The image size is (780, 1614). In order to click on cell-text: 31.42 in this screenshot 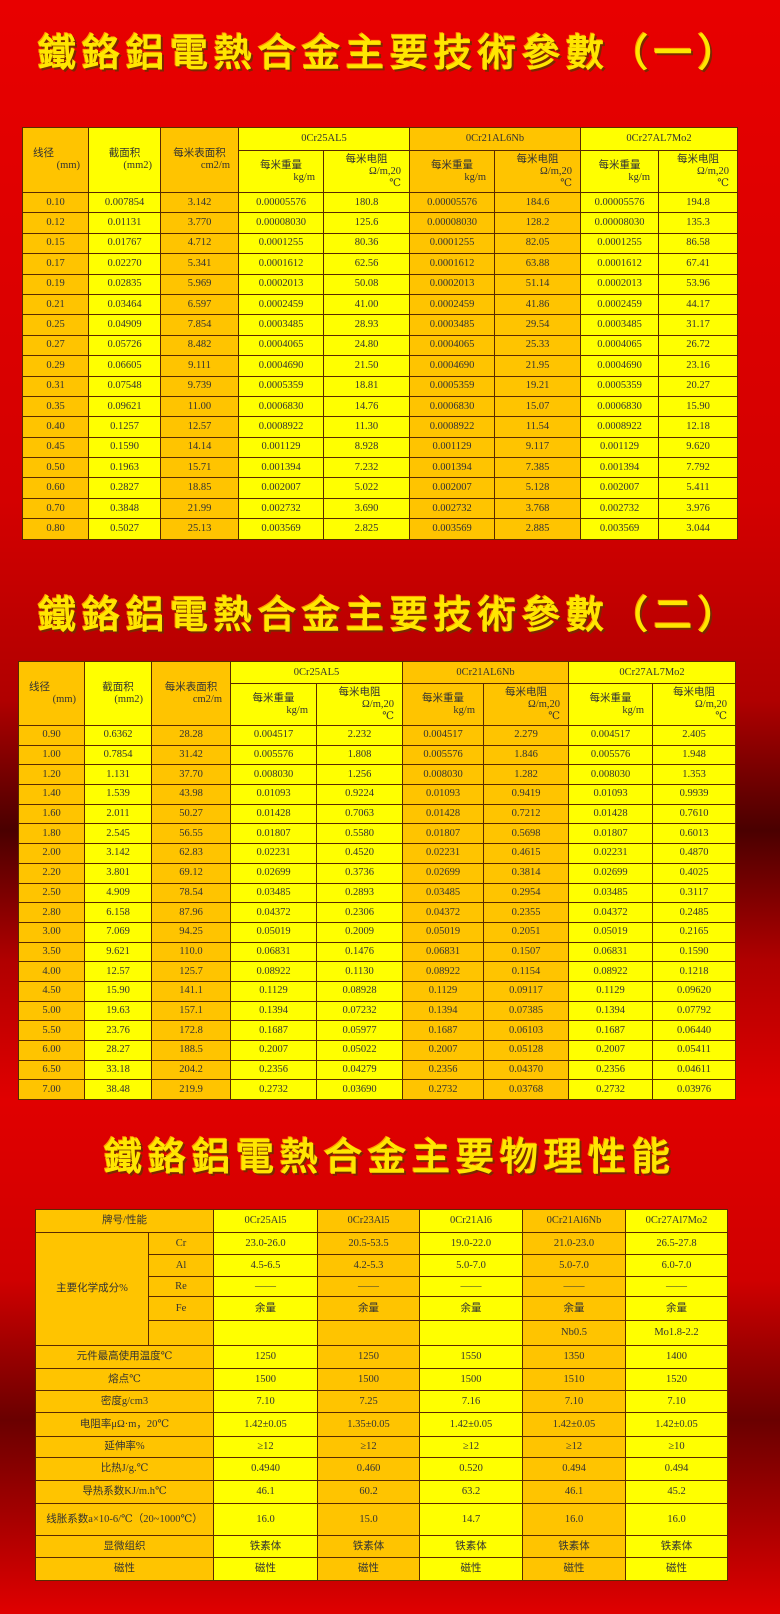, I will do `click(191, 755)`.